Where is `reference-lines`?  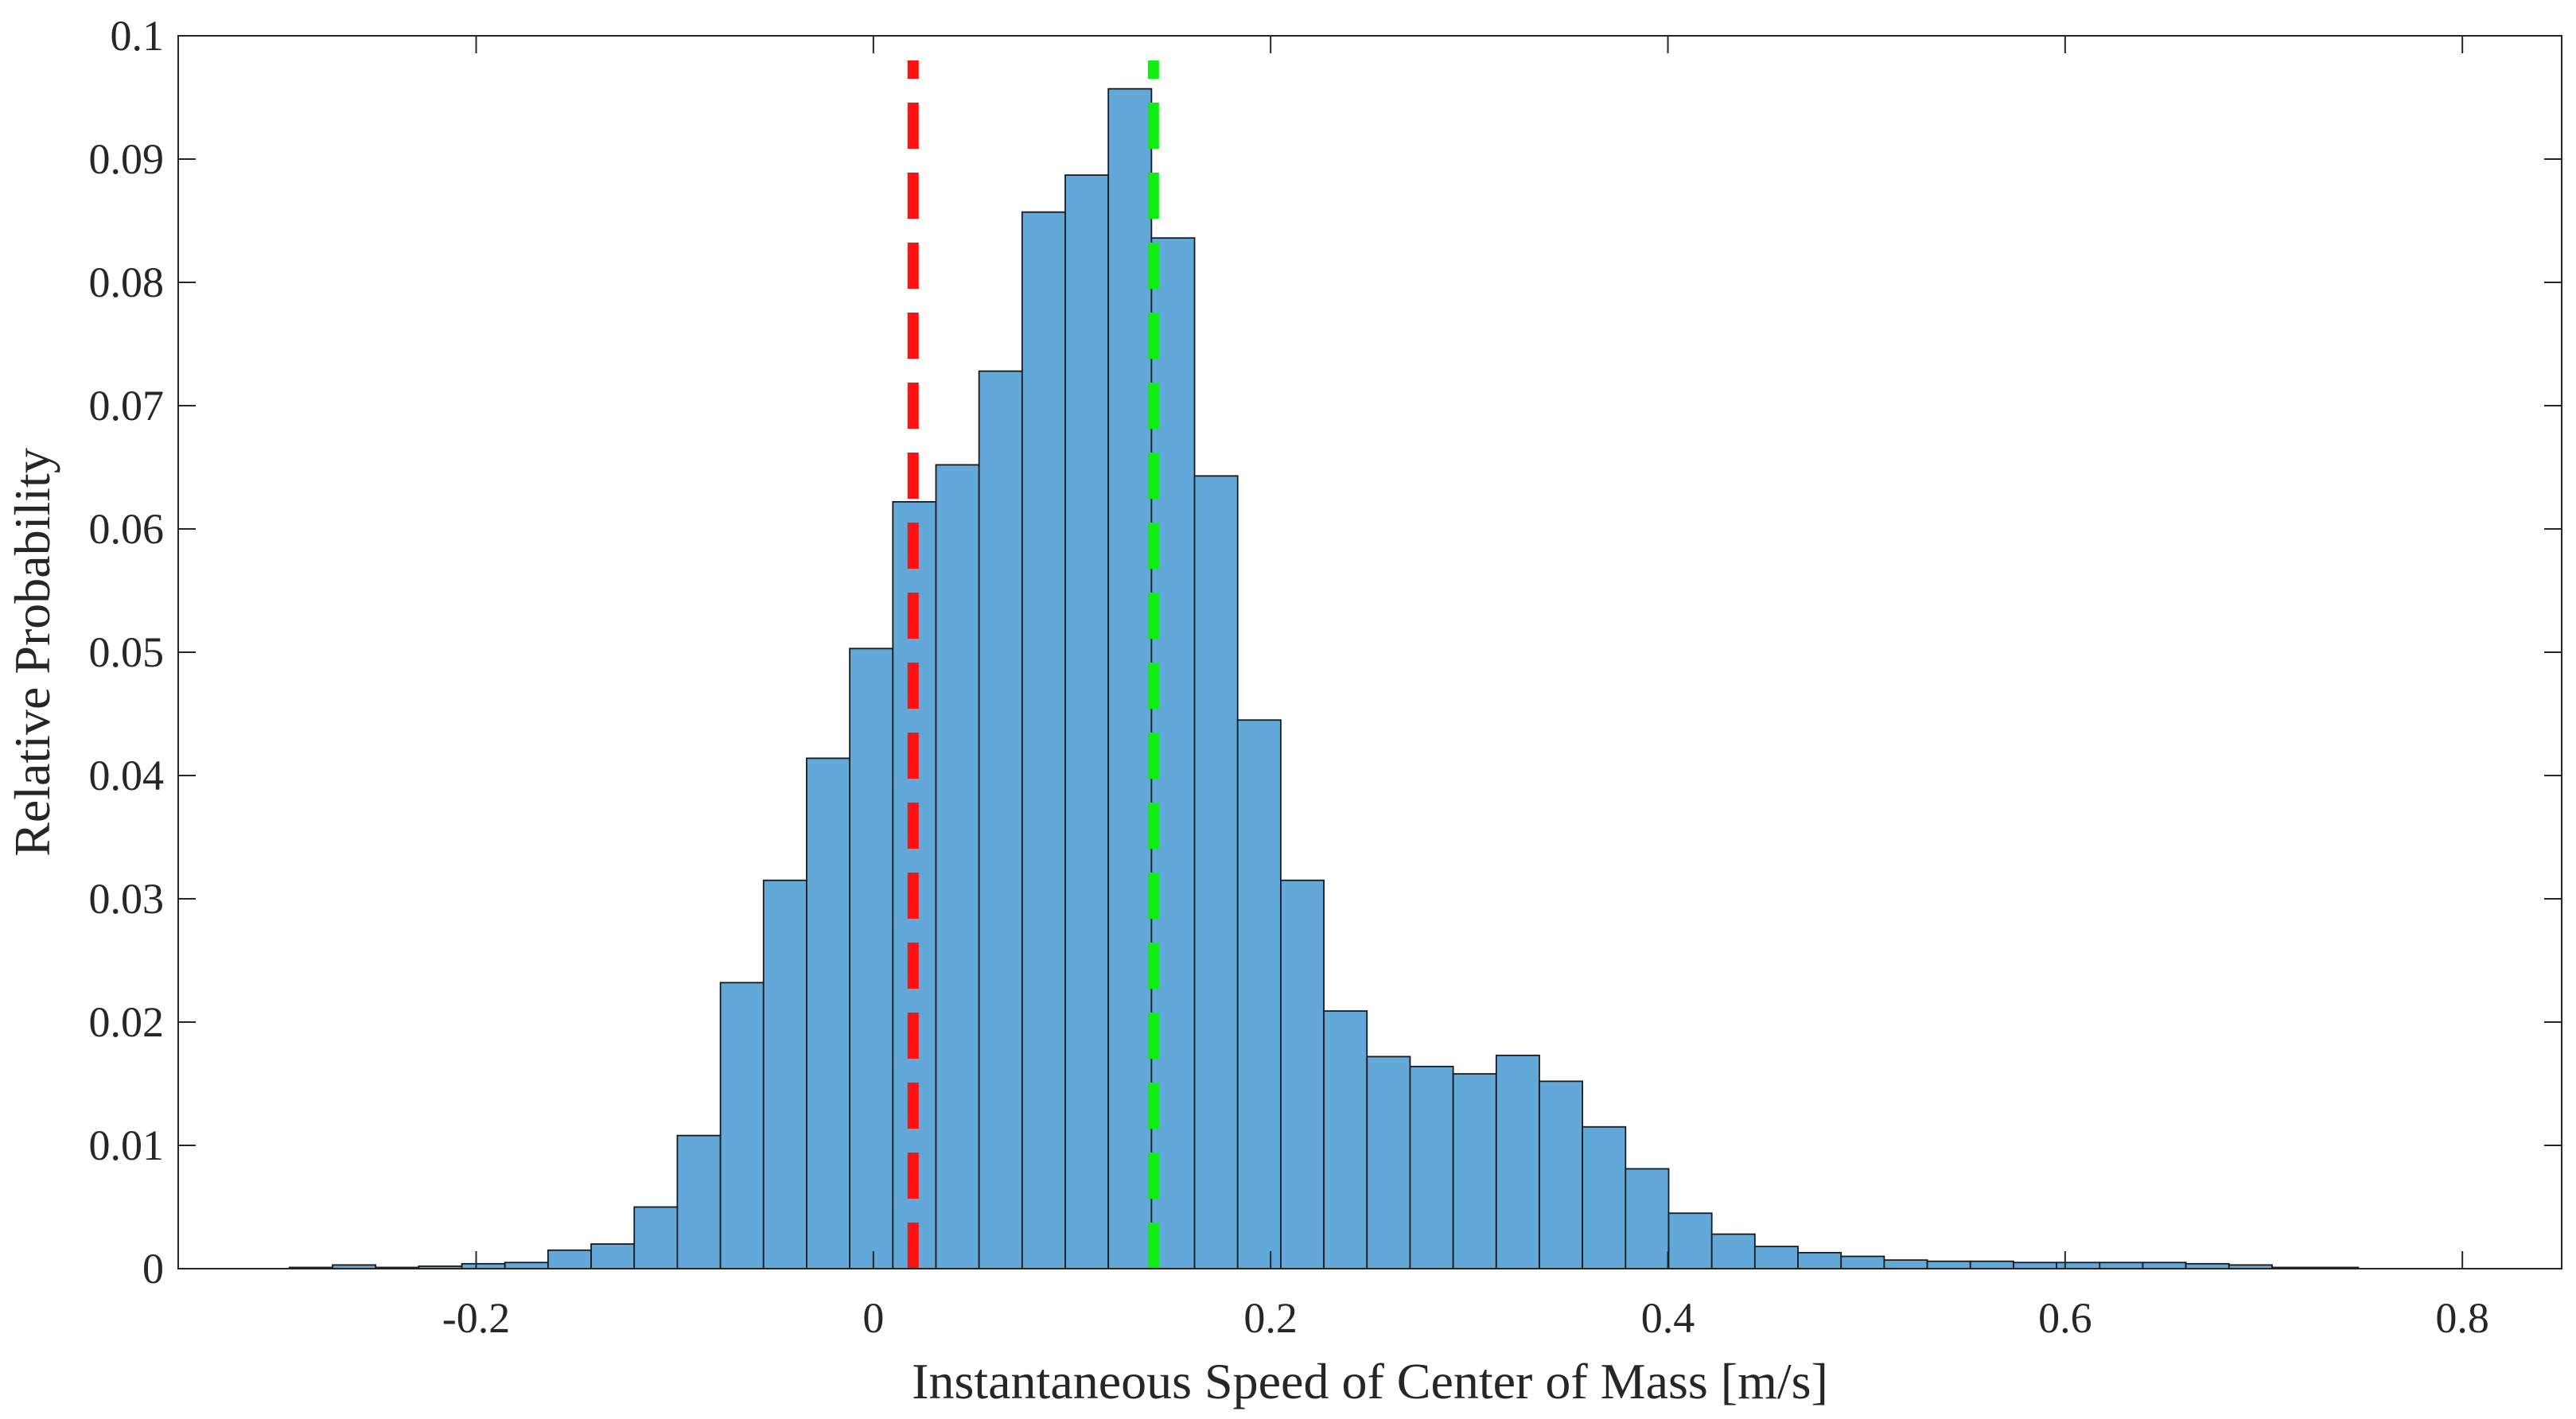
reference-lines is located at coordinates (1033, 664).